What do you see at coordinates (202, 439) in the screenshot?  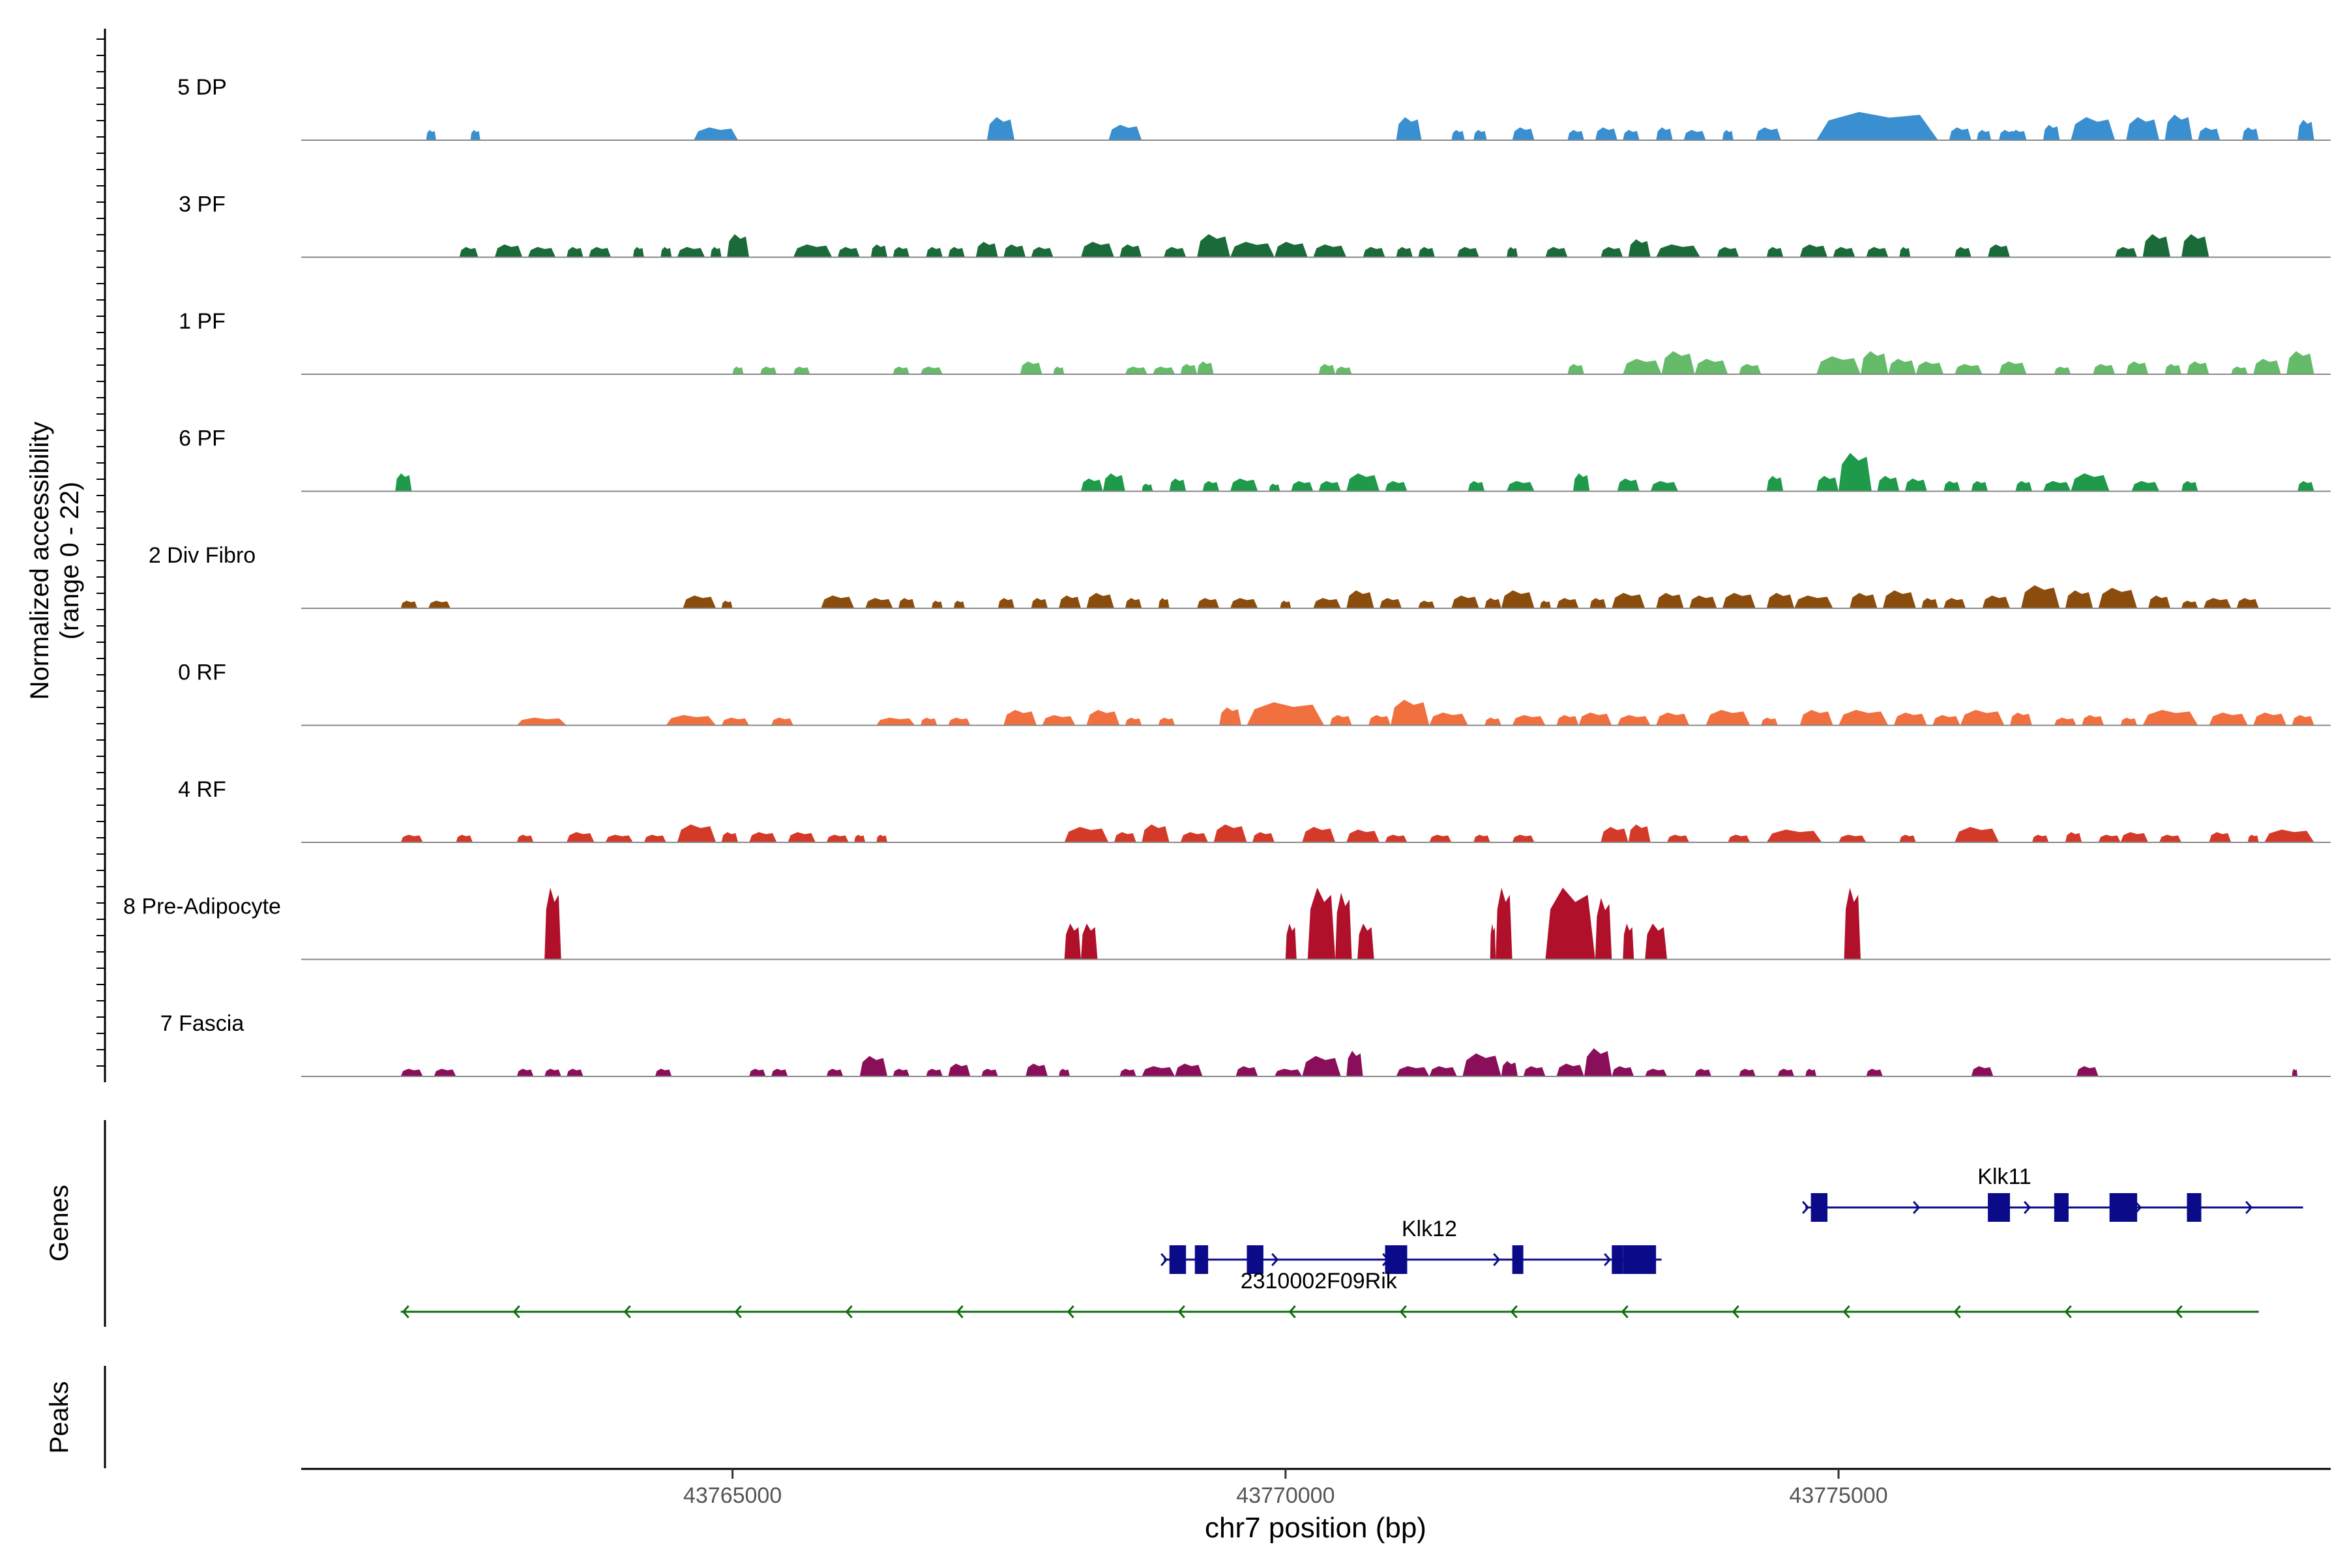 I see `track-label: 6 PF` at bounding box center [202, 439].